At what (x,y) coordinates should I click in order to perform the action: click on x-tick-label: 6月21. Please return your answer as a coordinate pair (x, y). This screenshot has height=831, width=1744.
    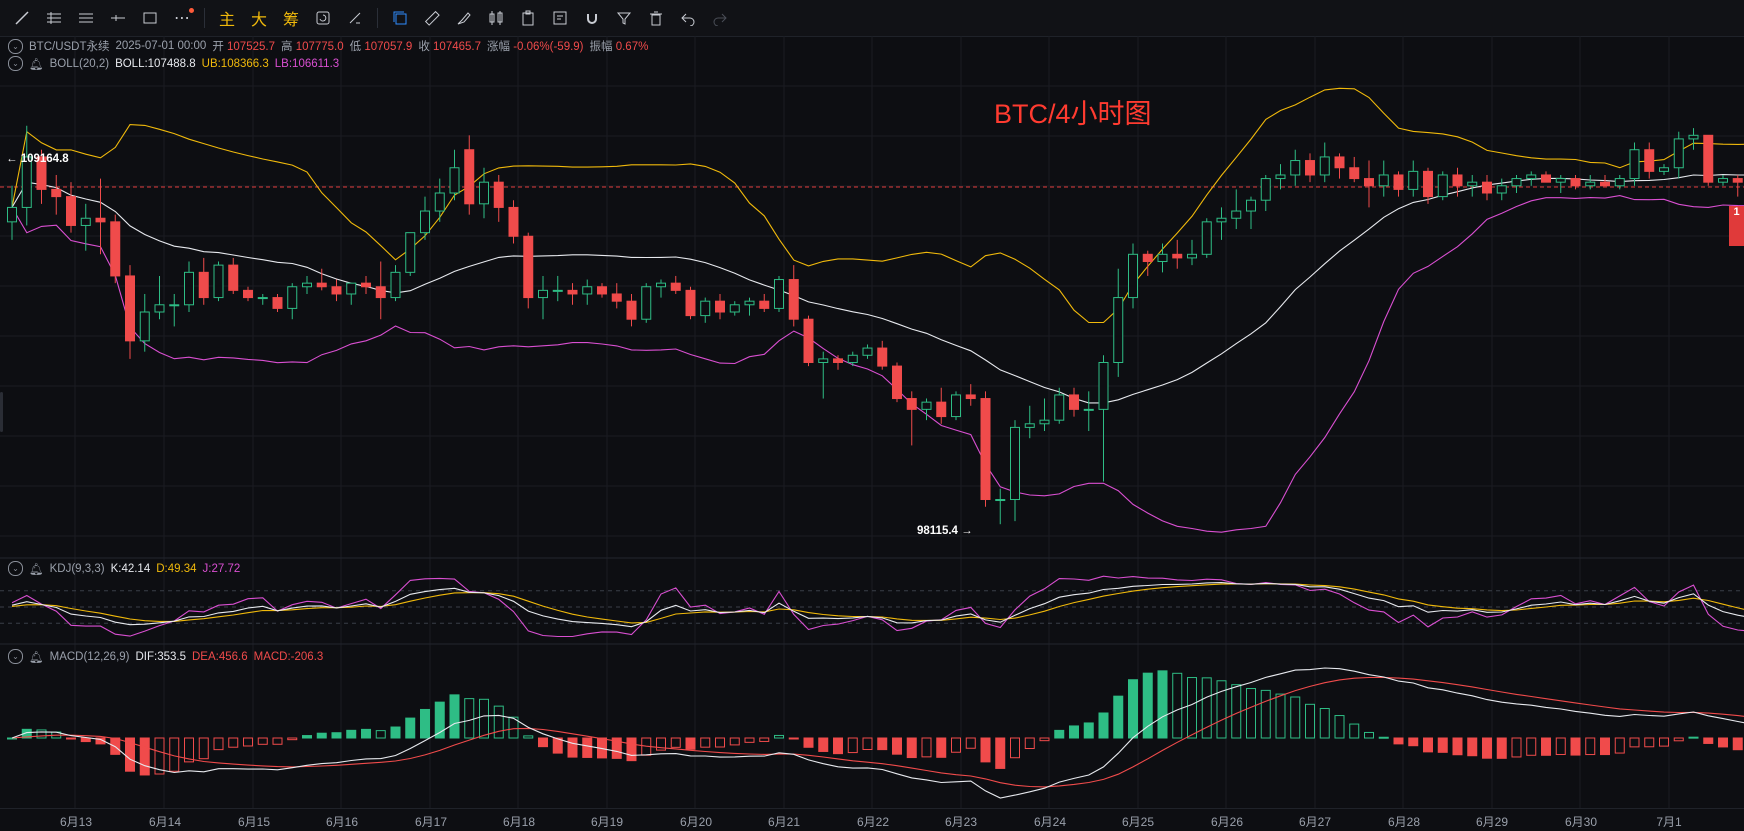
    Looking at the image, I should click on (784, 821).